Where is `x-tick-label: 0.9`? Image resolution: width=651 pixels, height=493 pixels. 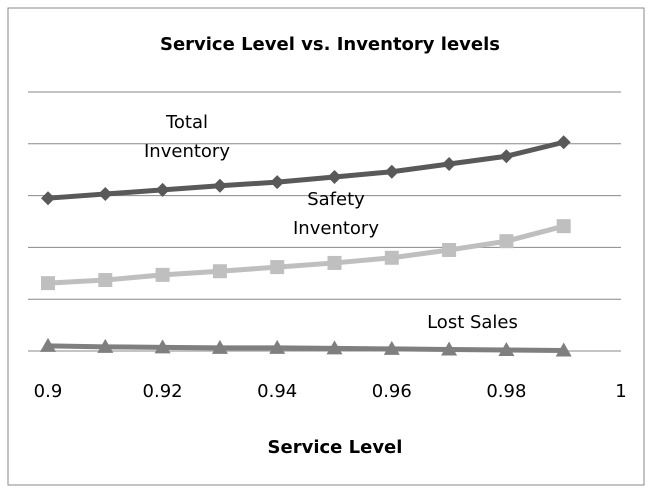 x-tick-label: 0.9 is located at coordinates (48, 391).